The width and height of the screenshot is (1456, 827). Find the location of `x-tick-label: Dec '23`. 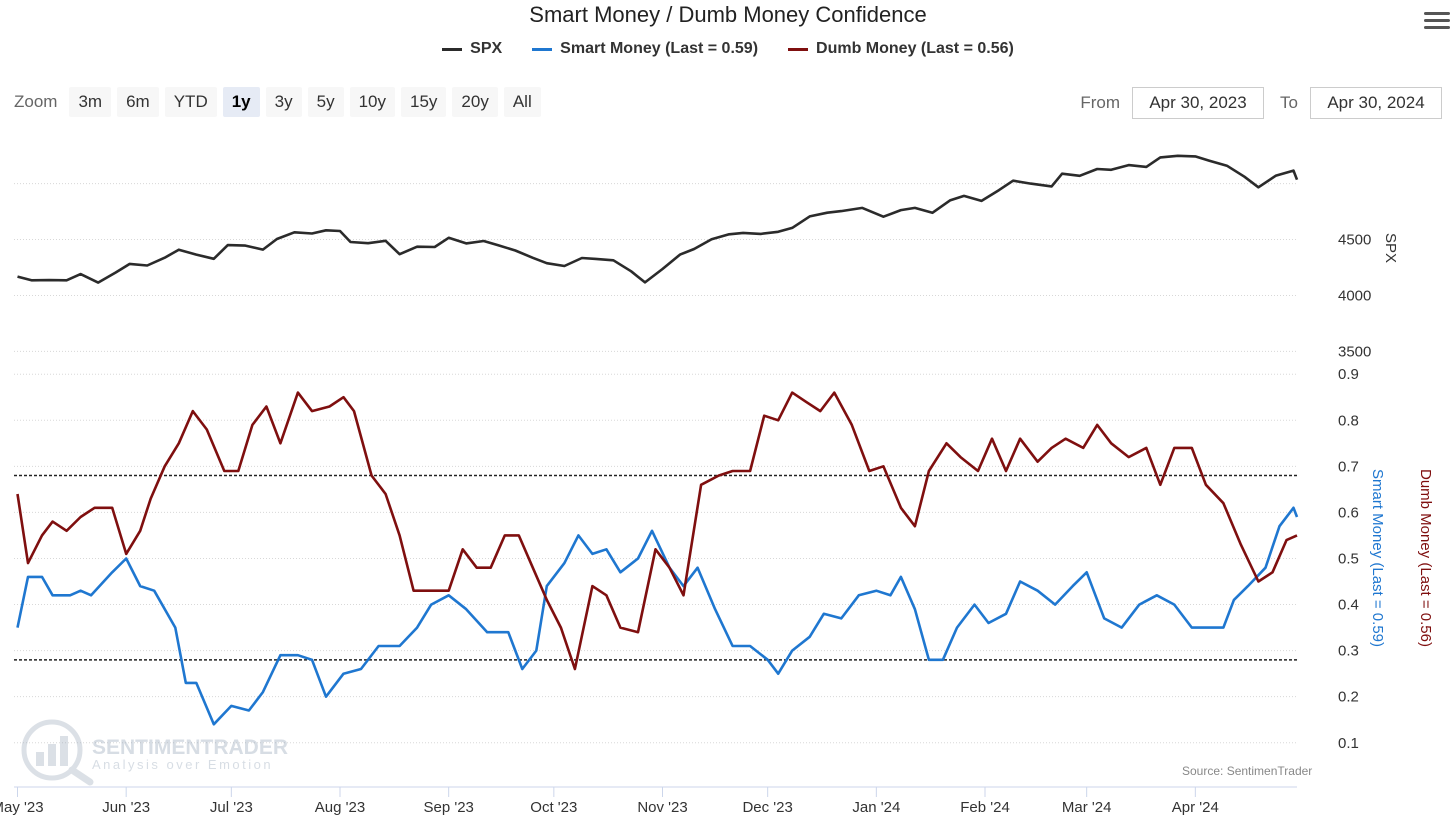

x-tick-label: Dec '23 is located at coordinates (767, 807).